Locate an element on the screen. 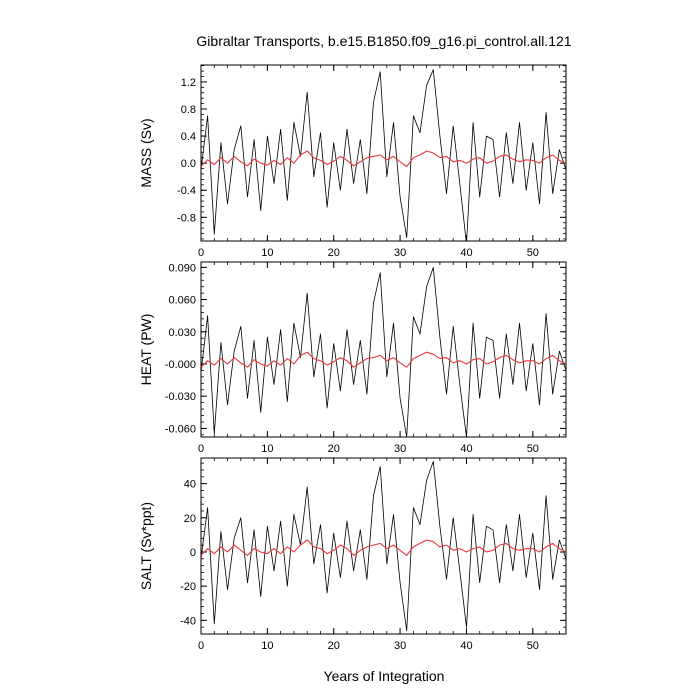 The height and width of the screenshot is (700, 700). mass-y-tick-label: 1.2 is located at coordinates (188, 83).